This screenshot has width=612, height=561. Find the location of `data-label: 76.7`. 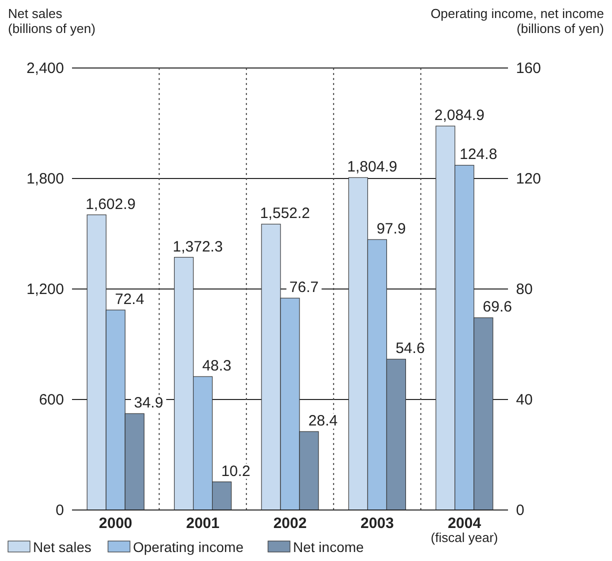

data-label: 76.7 is located at coordinates (304, 287).